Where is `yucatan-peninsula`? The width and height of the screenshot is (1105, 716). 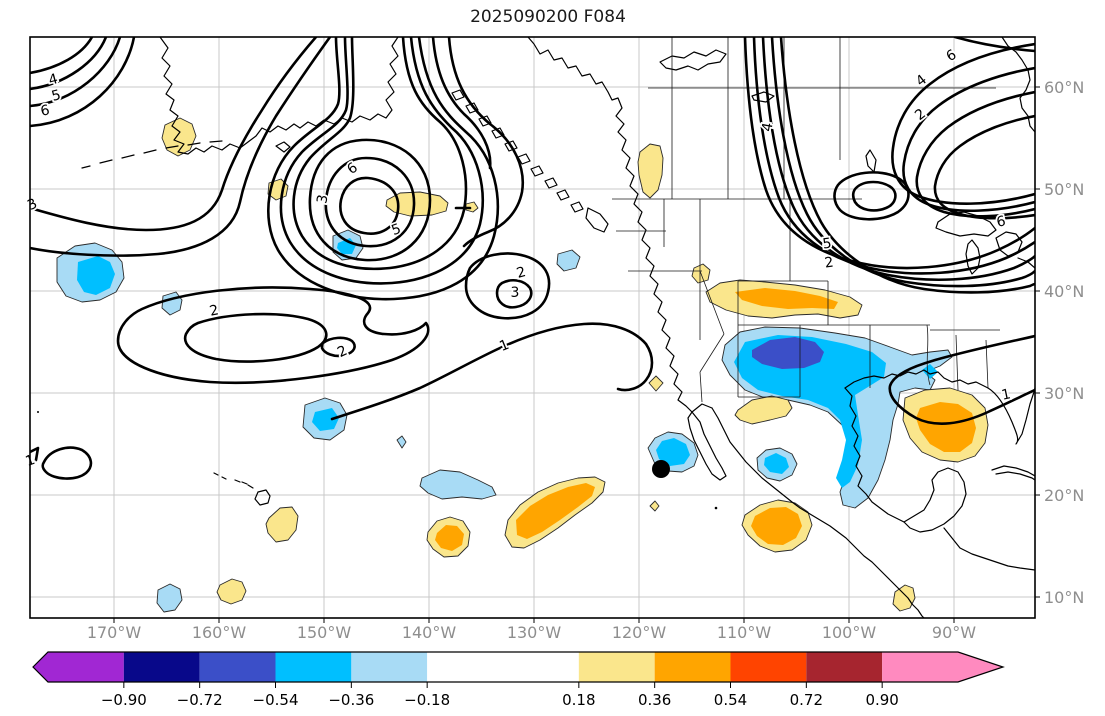 yucatan-peninsula is located at coordinates (935, 500).